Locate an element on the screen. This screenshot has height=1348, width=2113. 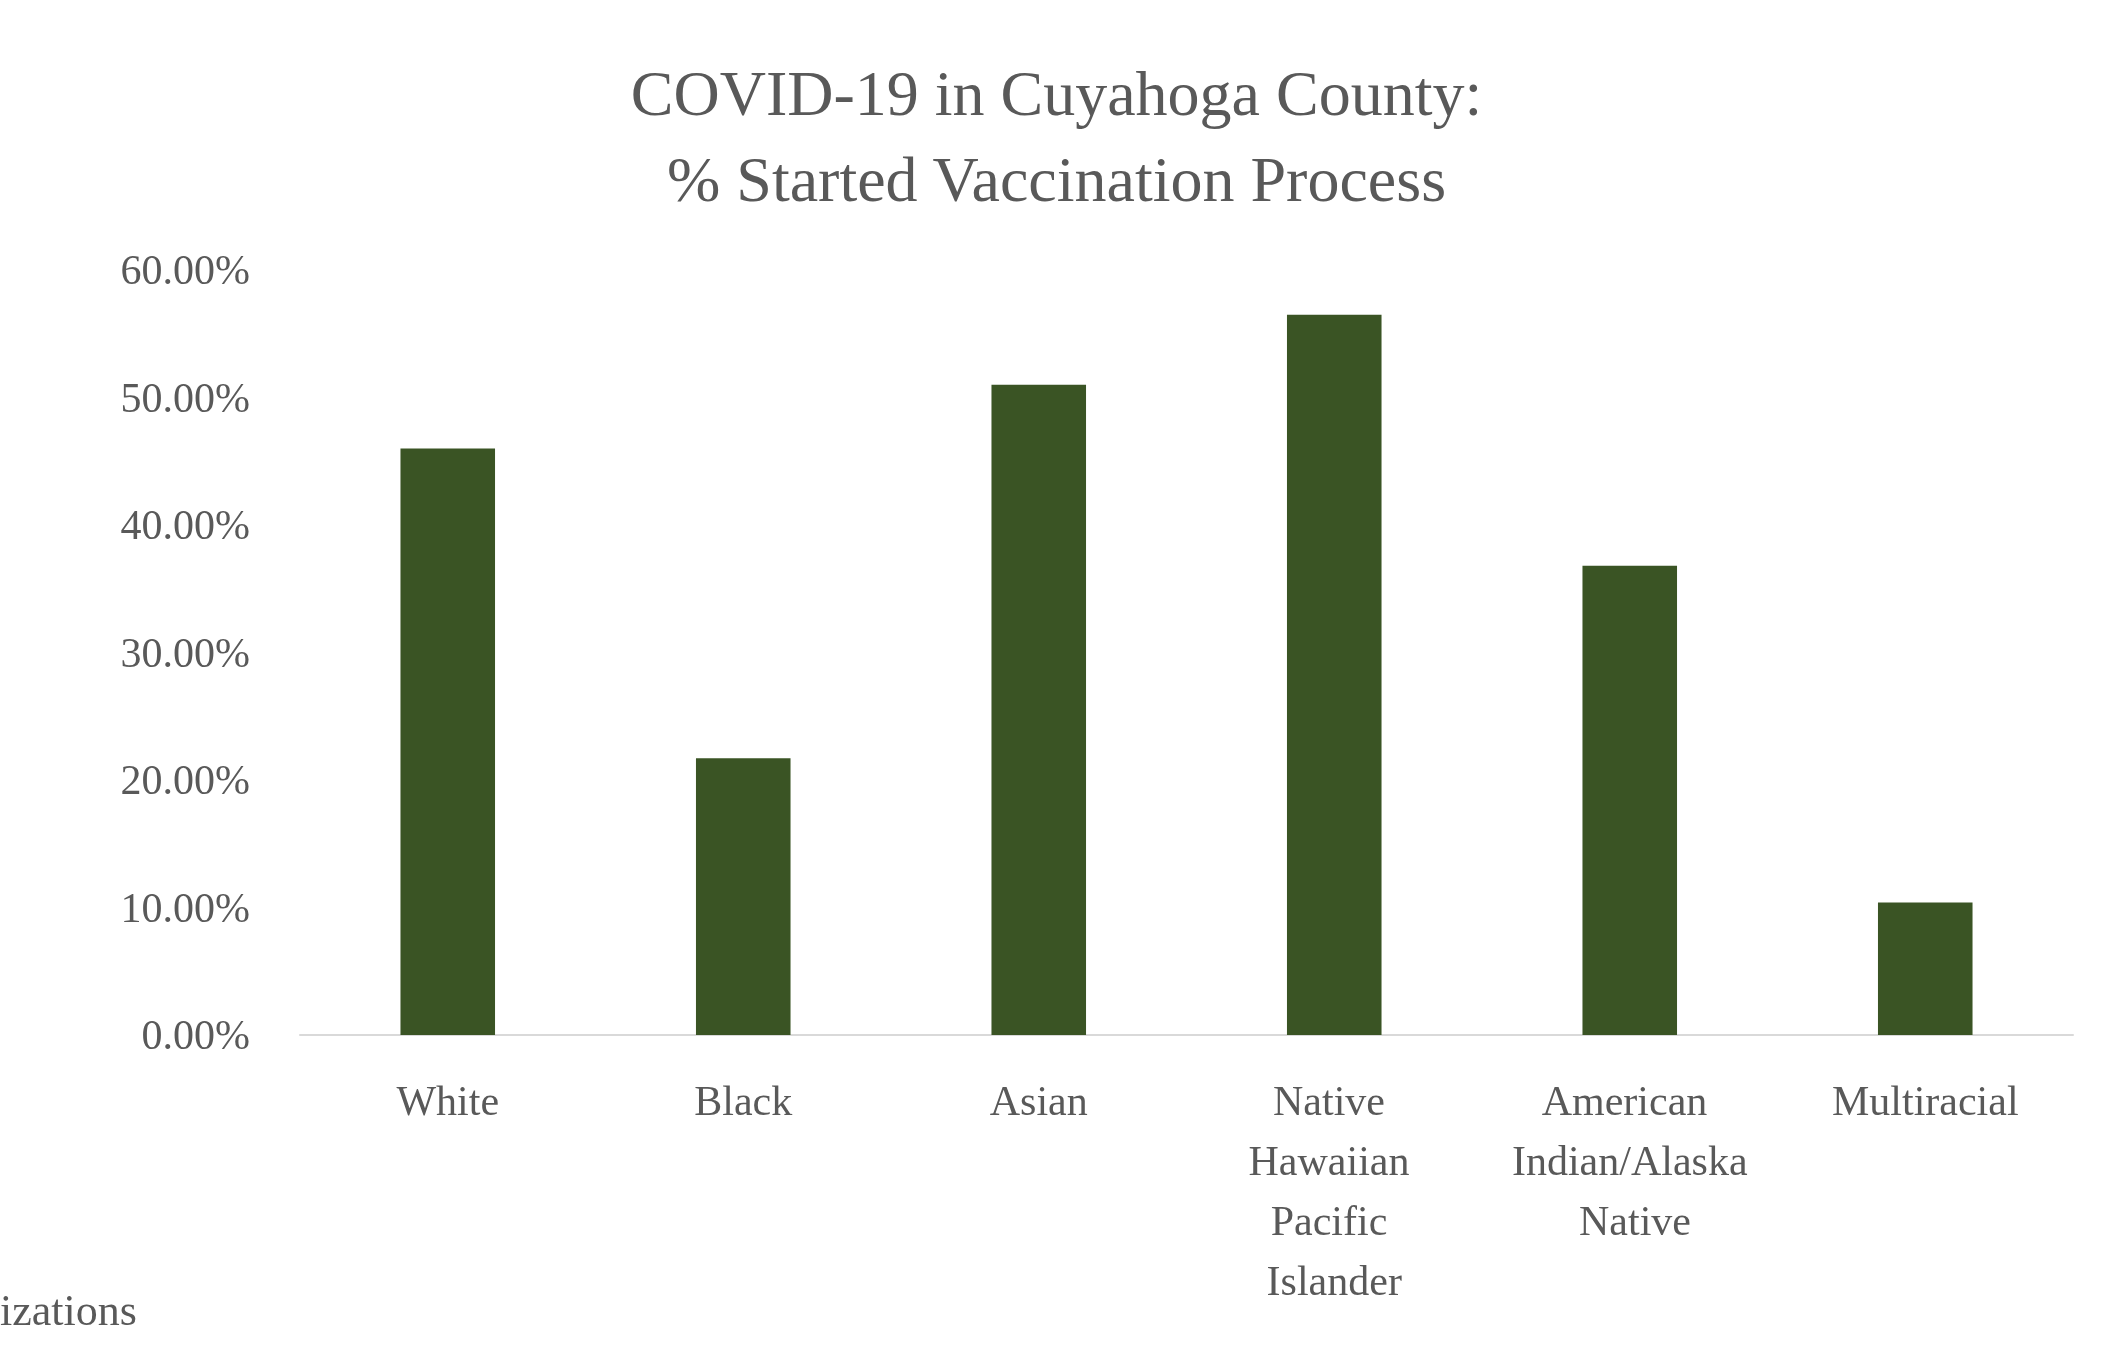
y-tick-label: 10.00% is located at coordinates (185, 907).